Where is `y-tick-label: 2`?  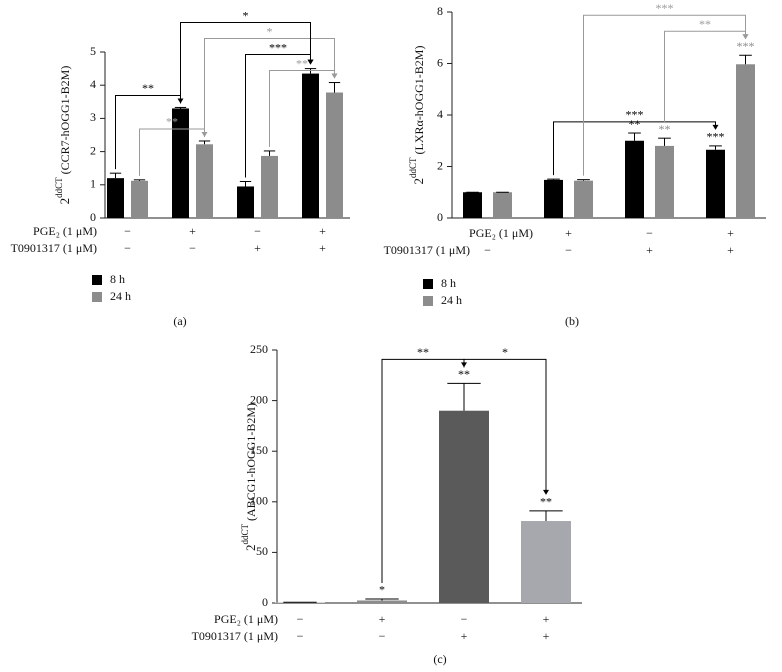
y-tick-label: 2 is located at coordinates (440, 165).